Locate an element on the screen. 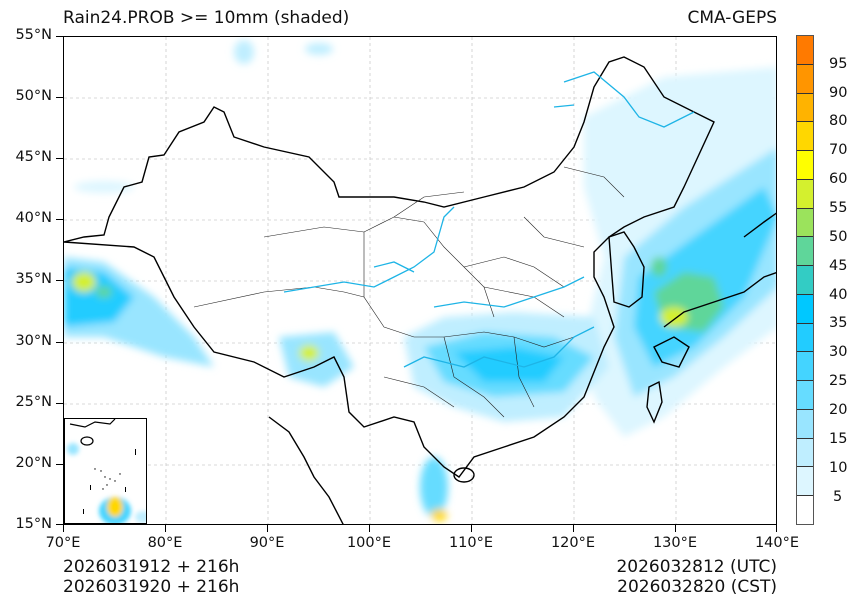 This screenshot has width=860, height=610. lon-label: 110°E is located at coordinates (471, 543).